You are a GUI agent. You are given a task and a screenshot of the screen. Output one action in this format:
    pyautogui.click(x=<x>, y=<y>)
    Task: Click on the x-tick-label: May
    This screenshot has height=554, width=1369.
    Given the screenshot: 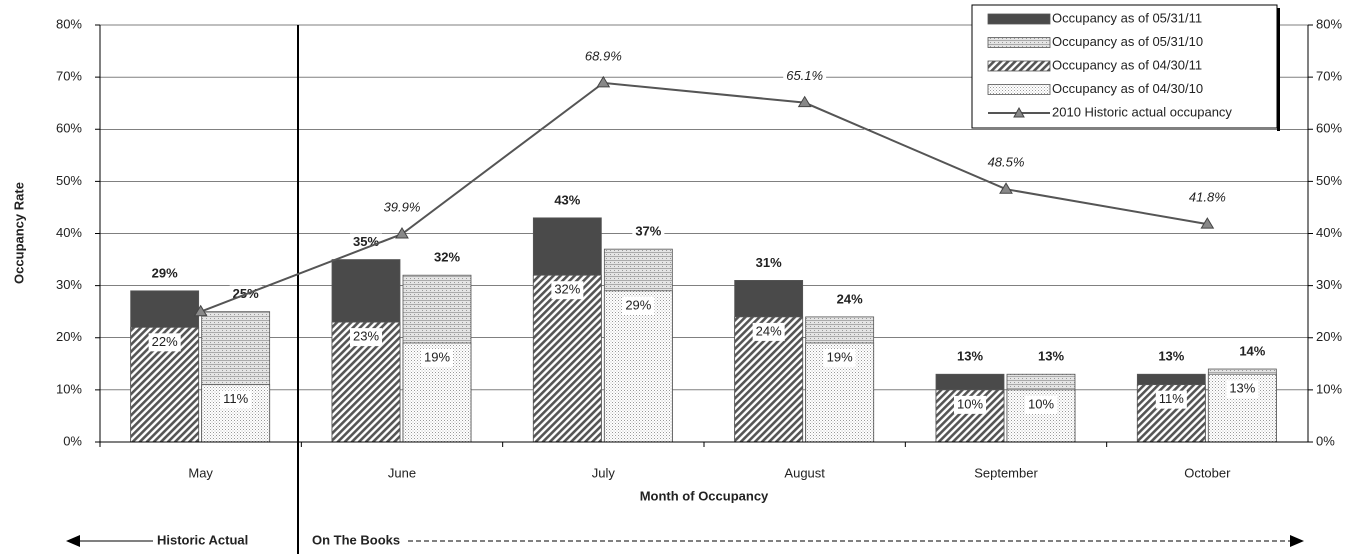 What is the action you would take?
    pyautogui.click(x=200, y=472)
    